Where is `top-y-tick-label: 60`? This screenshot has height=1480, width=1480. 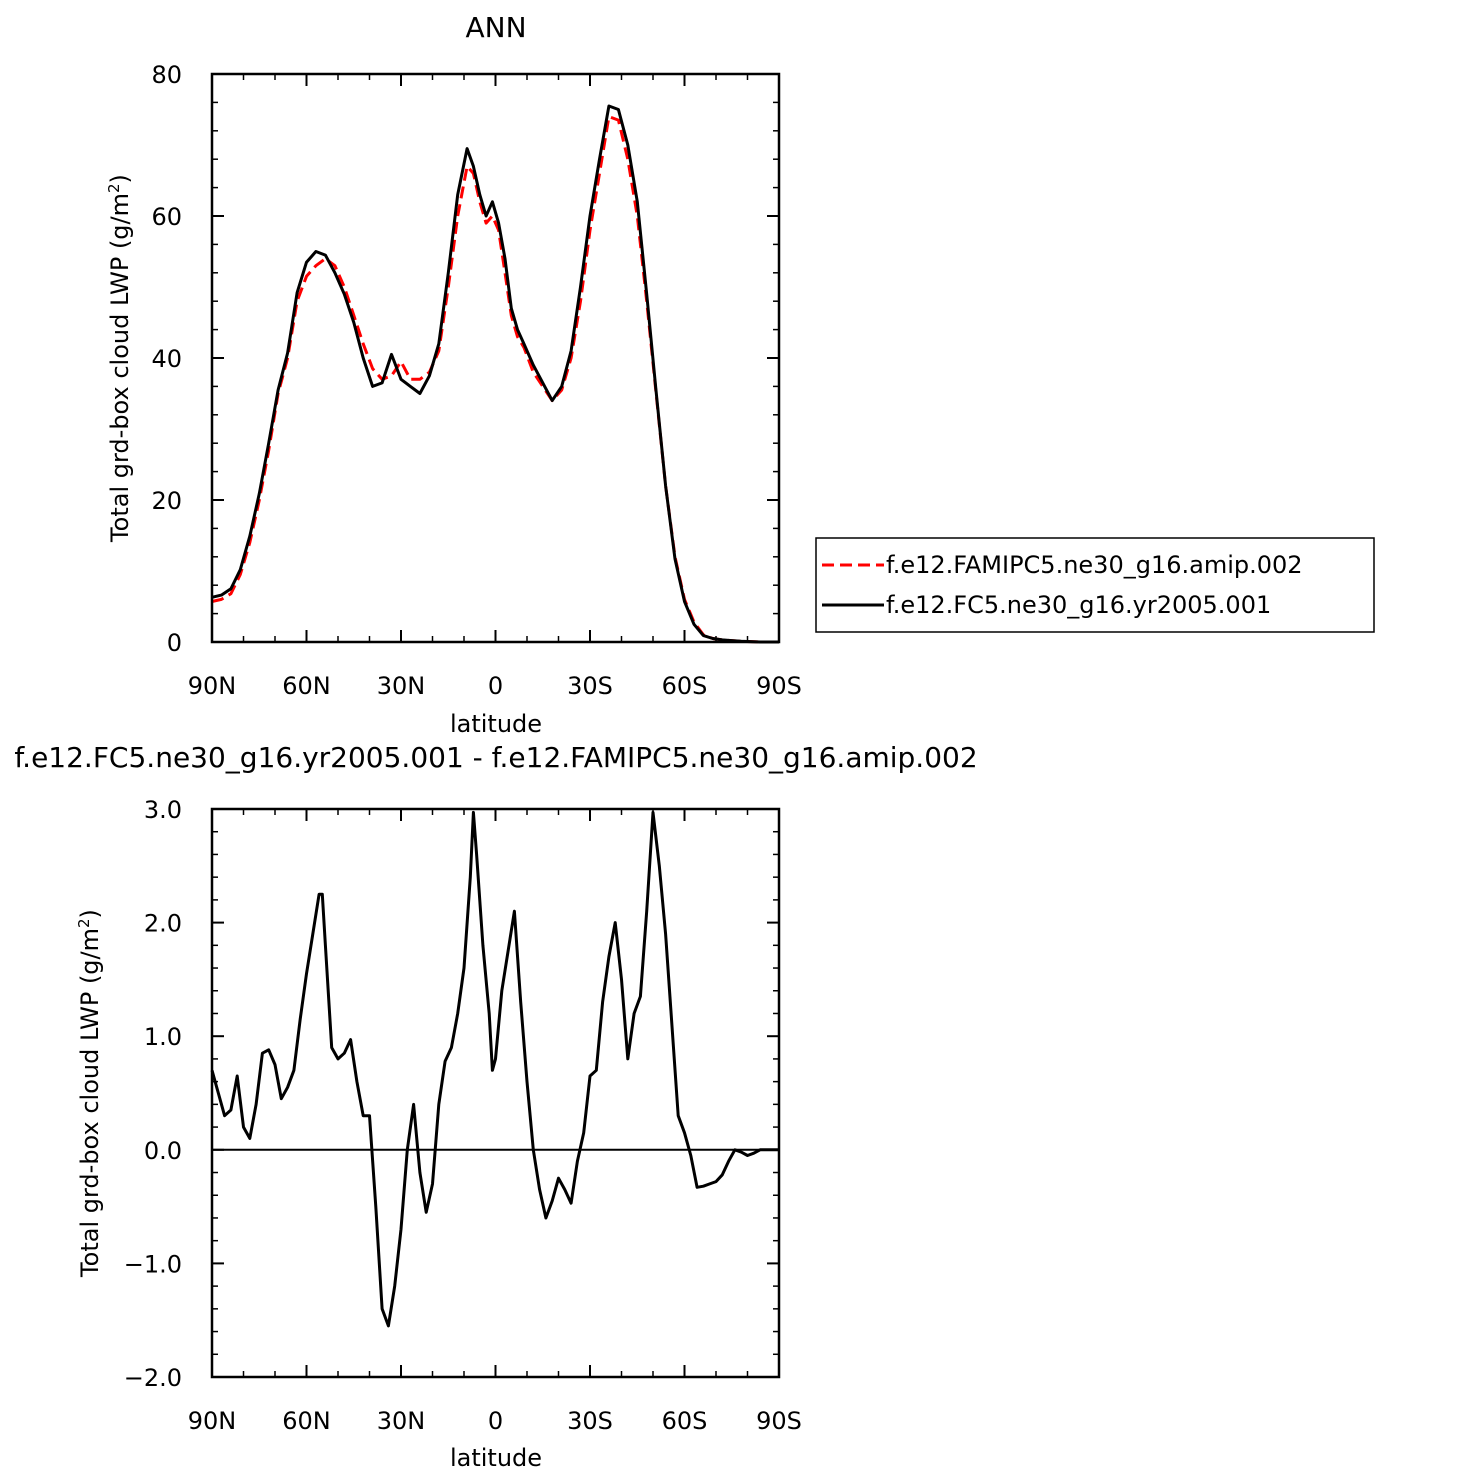 top-y-tick-label: 60 is located at coordinates (166, 217).